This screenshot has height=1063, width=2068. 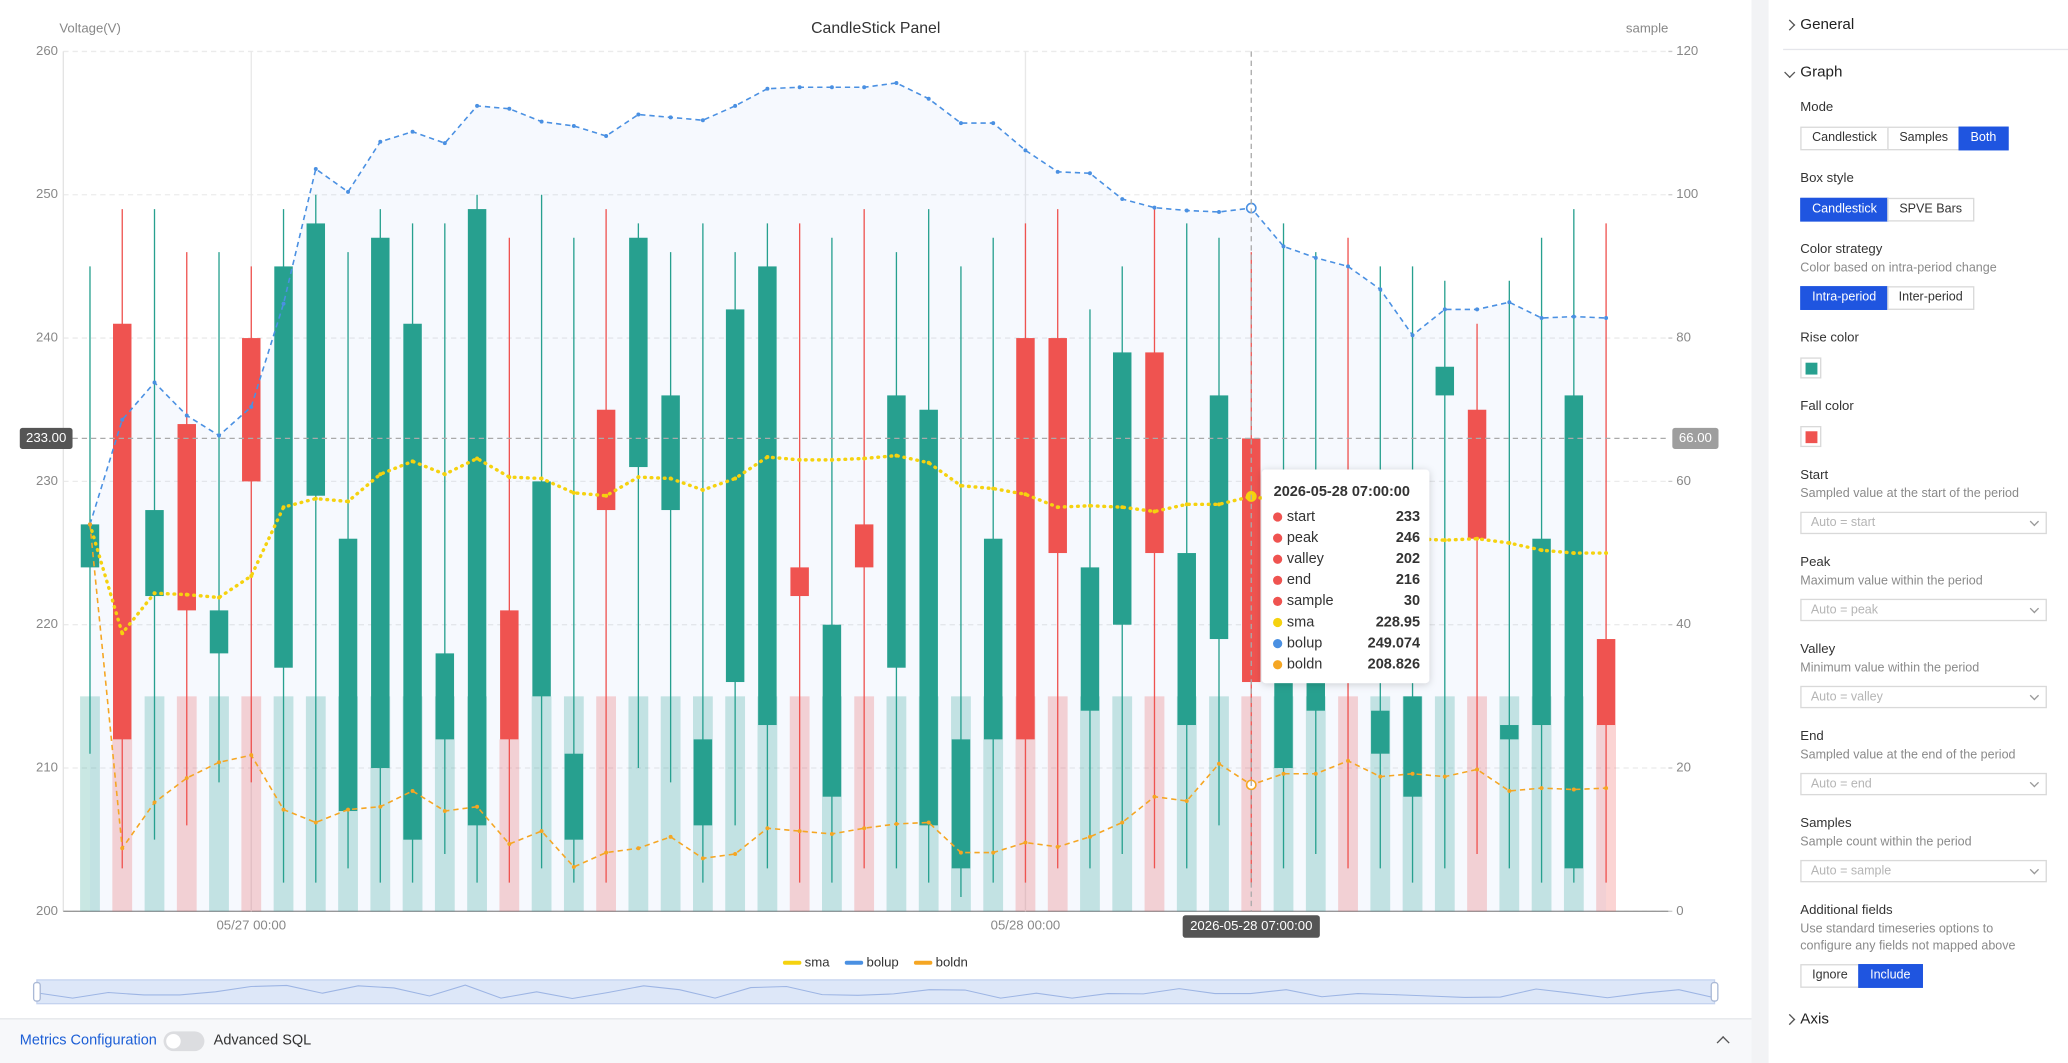 What do you see at coordinates (1915, 1020) in the screenshot?
I see `section-header: Axis` at bounding box center [1915, 1020].